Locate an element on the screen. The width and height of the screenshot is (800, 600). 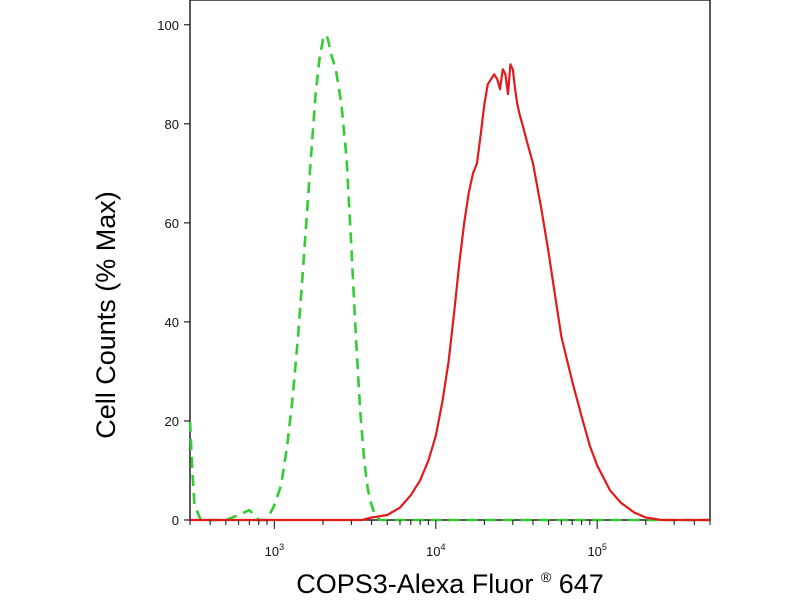
y-tick-label: 100 is located at coordinates (168, 25).